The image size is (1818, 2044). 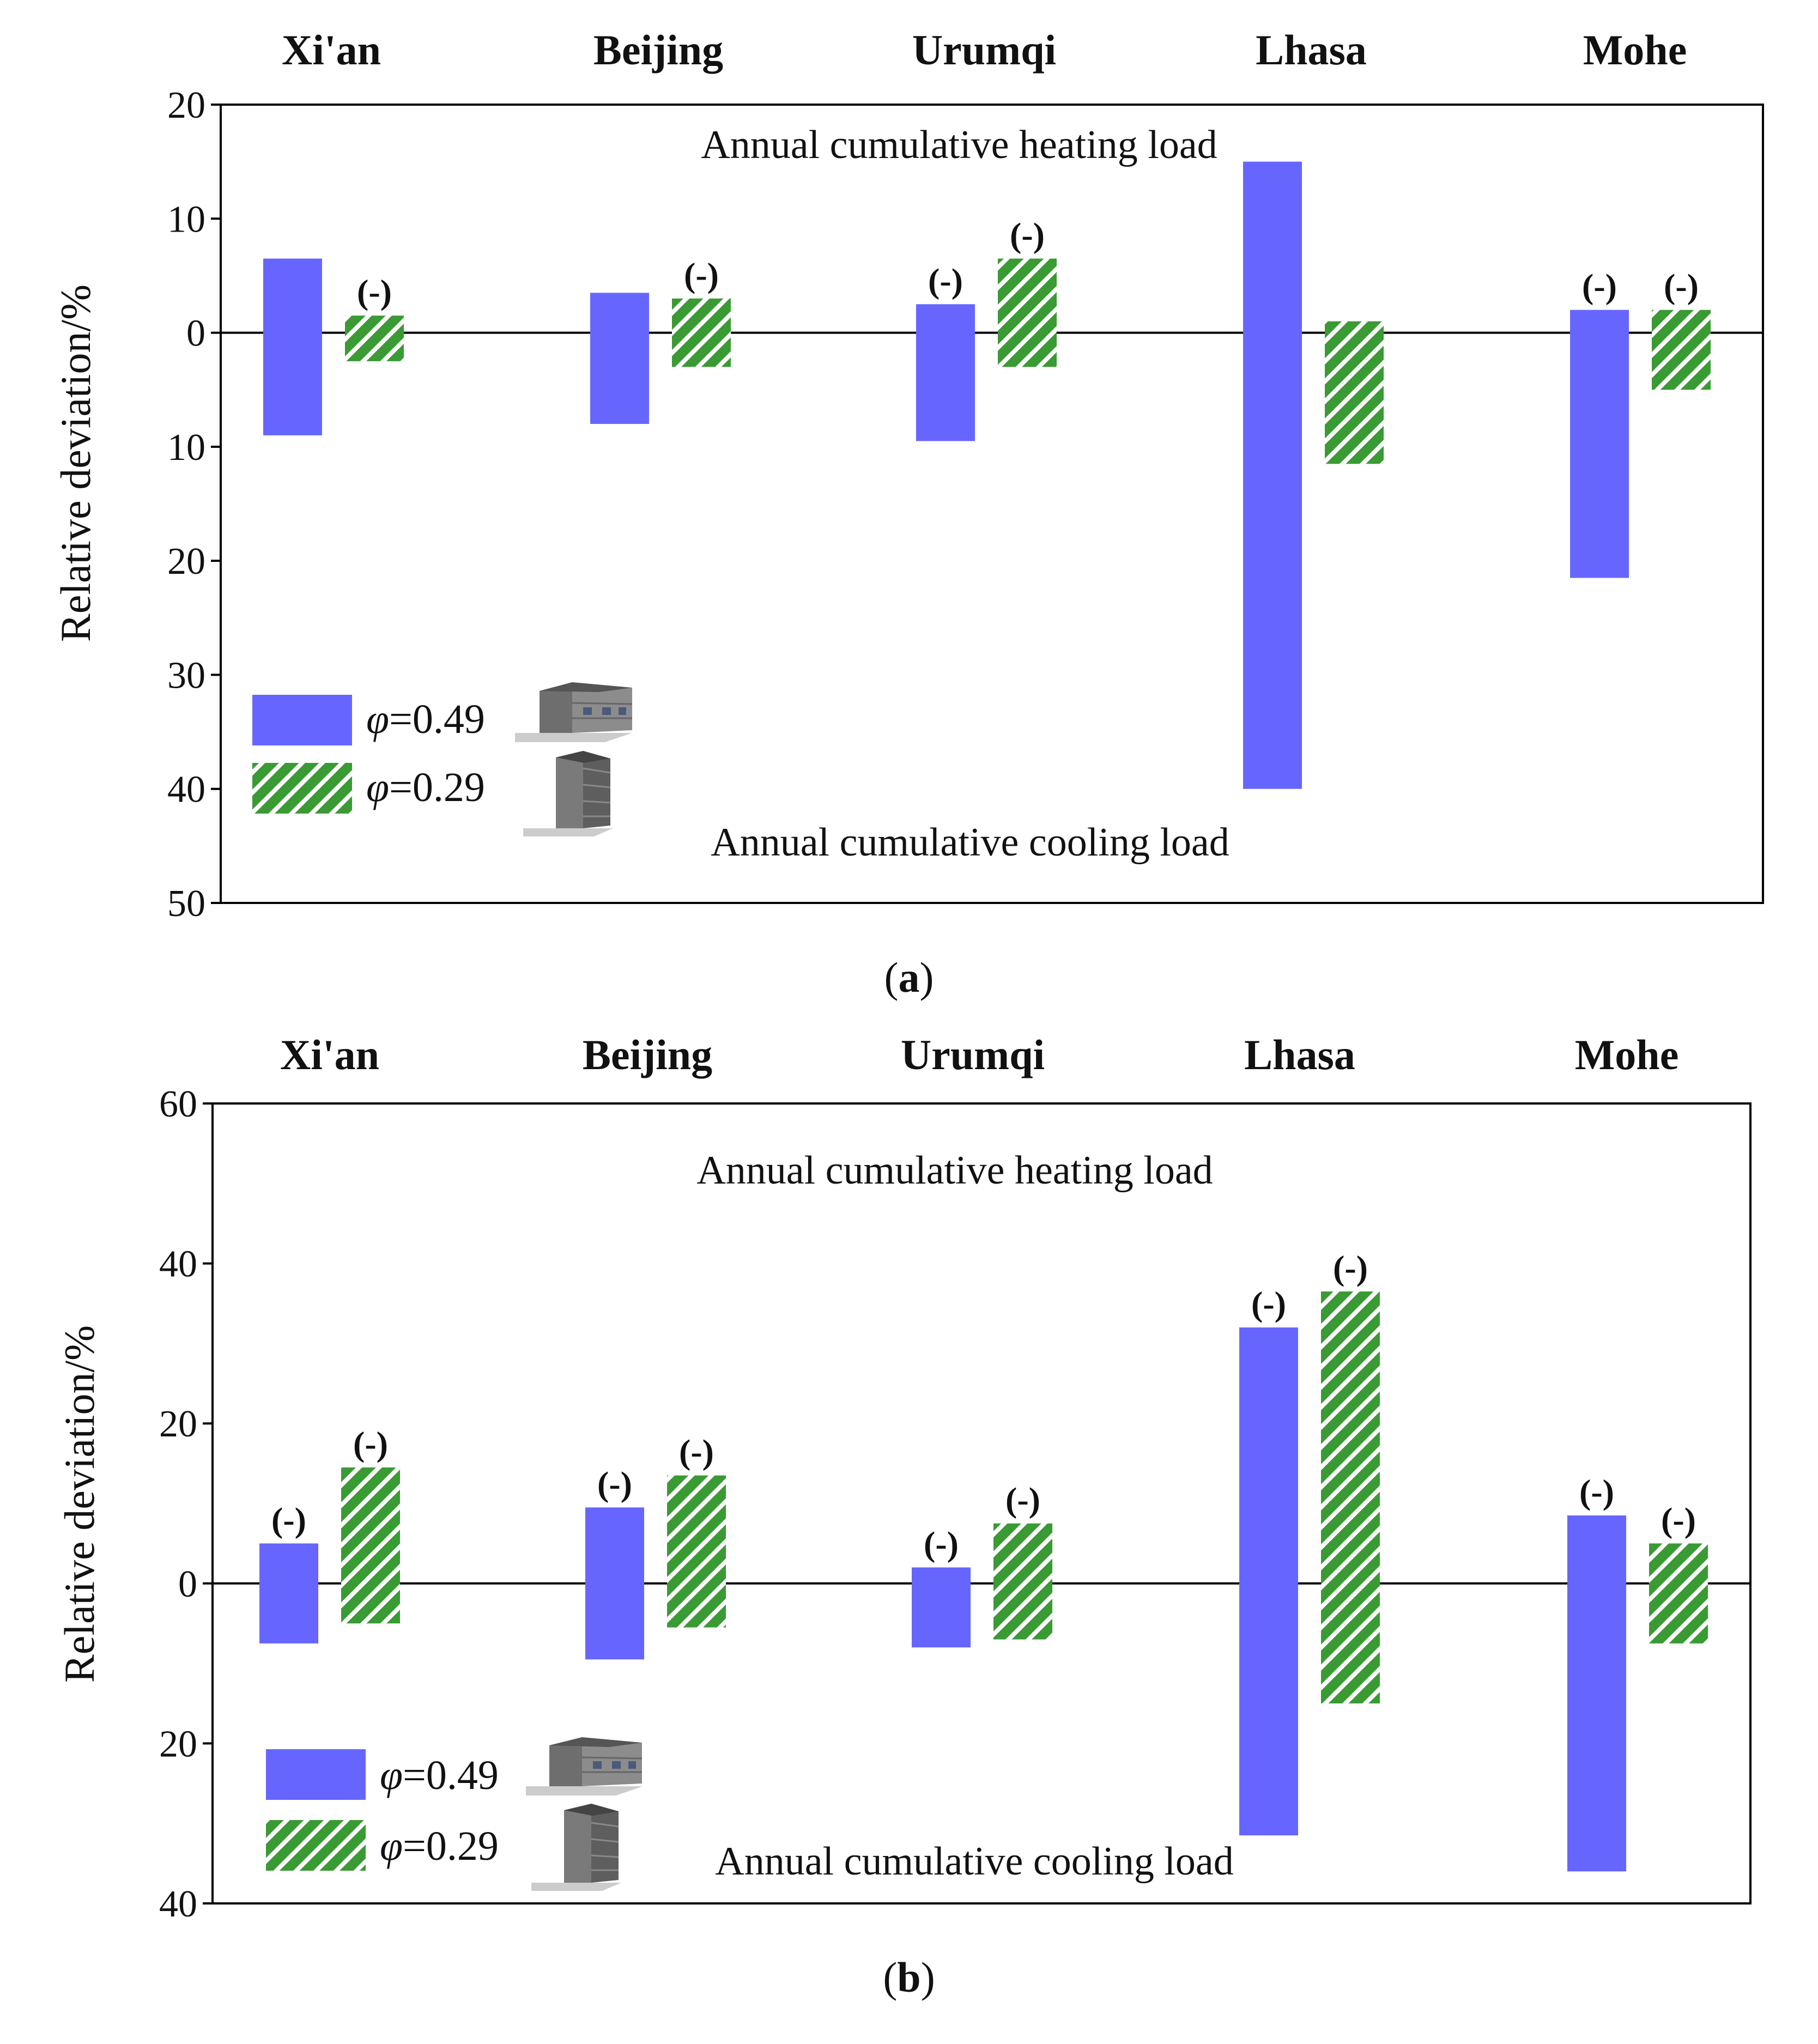 What do you see at coordinates (79, 1504) in the screenshot?
I see `panel-b-y-axis-label: Relative deviation/%` at bounding box center [79, 1504].